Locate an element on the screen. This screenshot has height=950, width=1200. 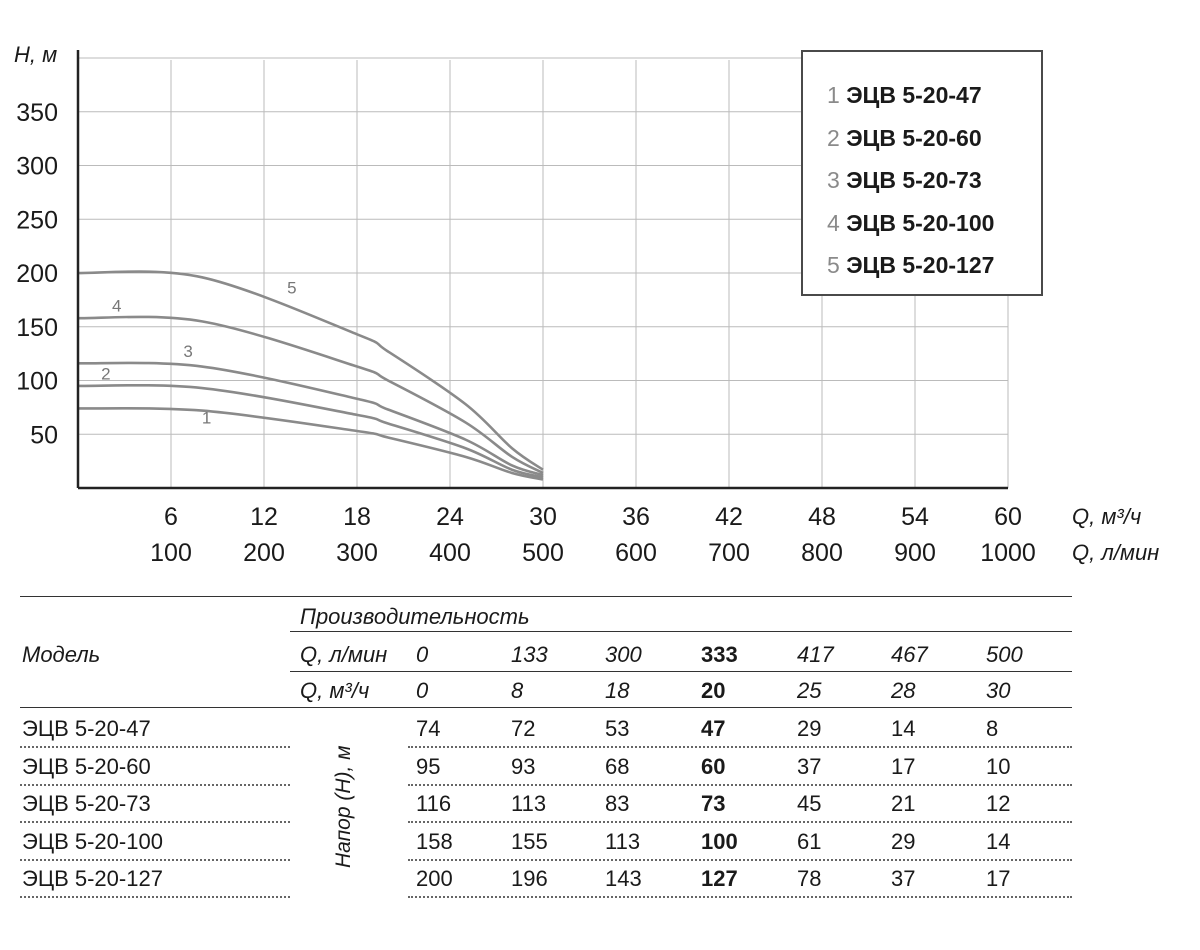
q-m3h-value: 18 is located at coordinates (617, 690).